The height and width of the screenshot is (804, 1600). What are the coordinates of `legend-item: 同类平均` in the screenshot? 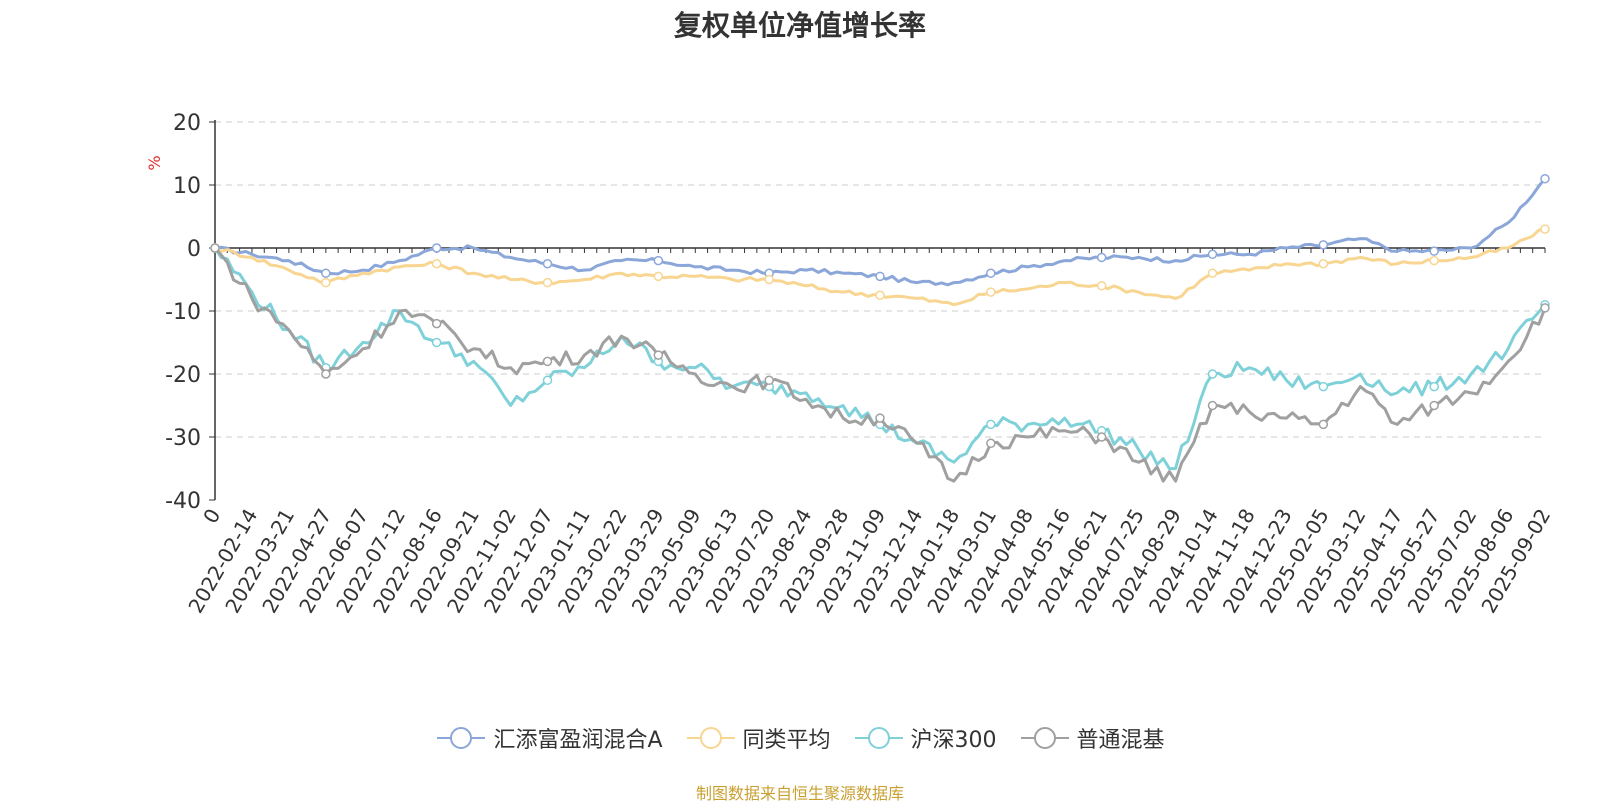 It's located at (758, 738).